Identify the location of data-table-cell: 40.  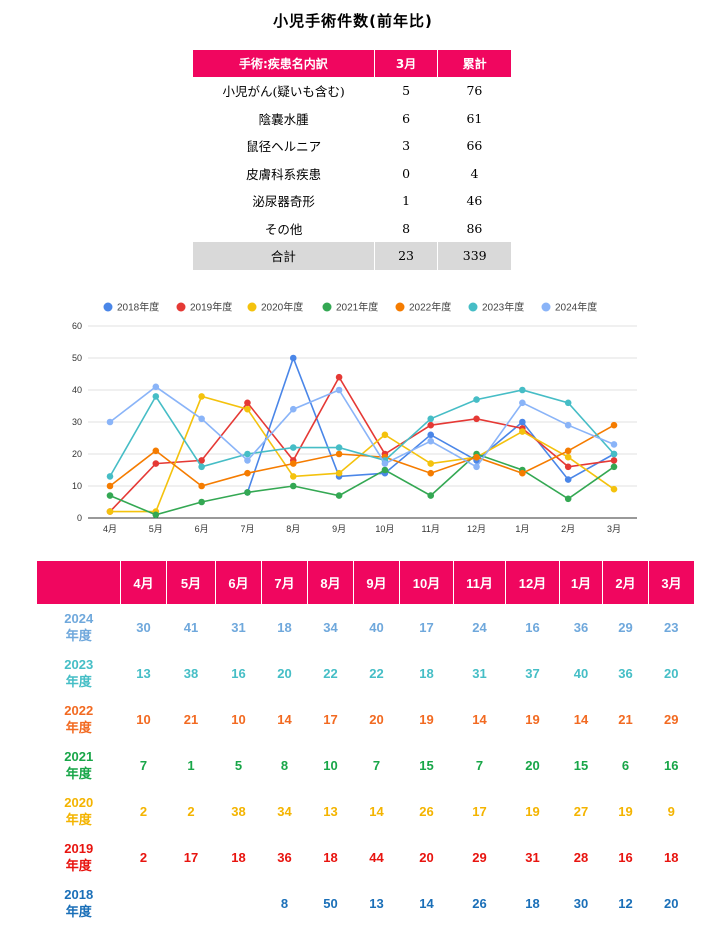
(376, 627).